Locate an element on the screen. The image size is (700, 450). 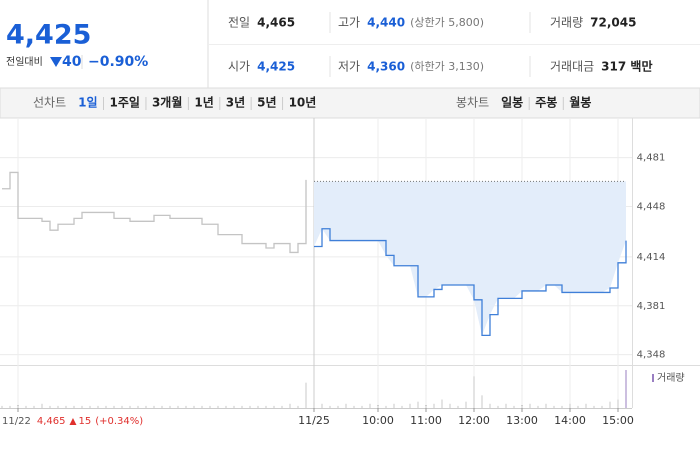
tab: 3개월 is located at coordinates (167, 102).